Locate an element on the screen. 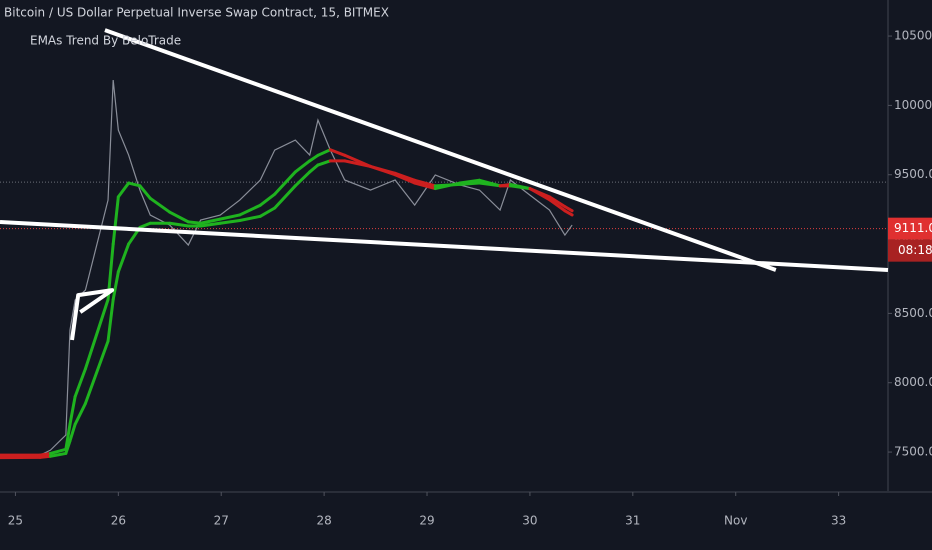 This screenshot has height=550, width=932. x-tick-label: 27 is located at coordinates (221, 521).